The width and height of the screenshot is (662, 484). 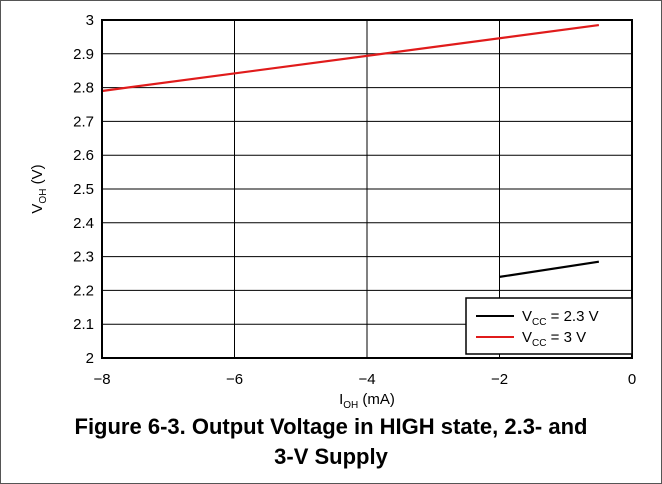 What do you see at coordinates (37, 176) in the screenshot?
I see `y-axis-label-unit: (V)` at bounding box center [37, 176].